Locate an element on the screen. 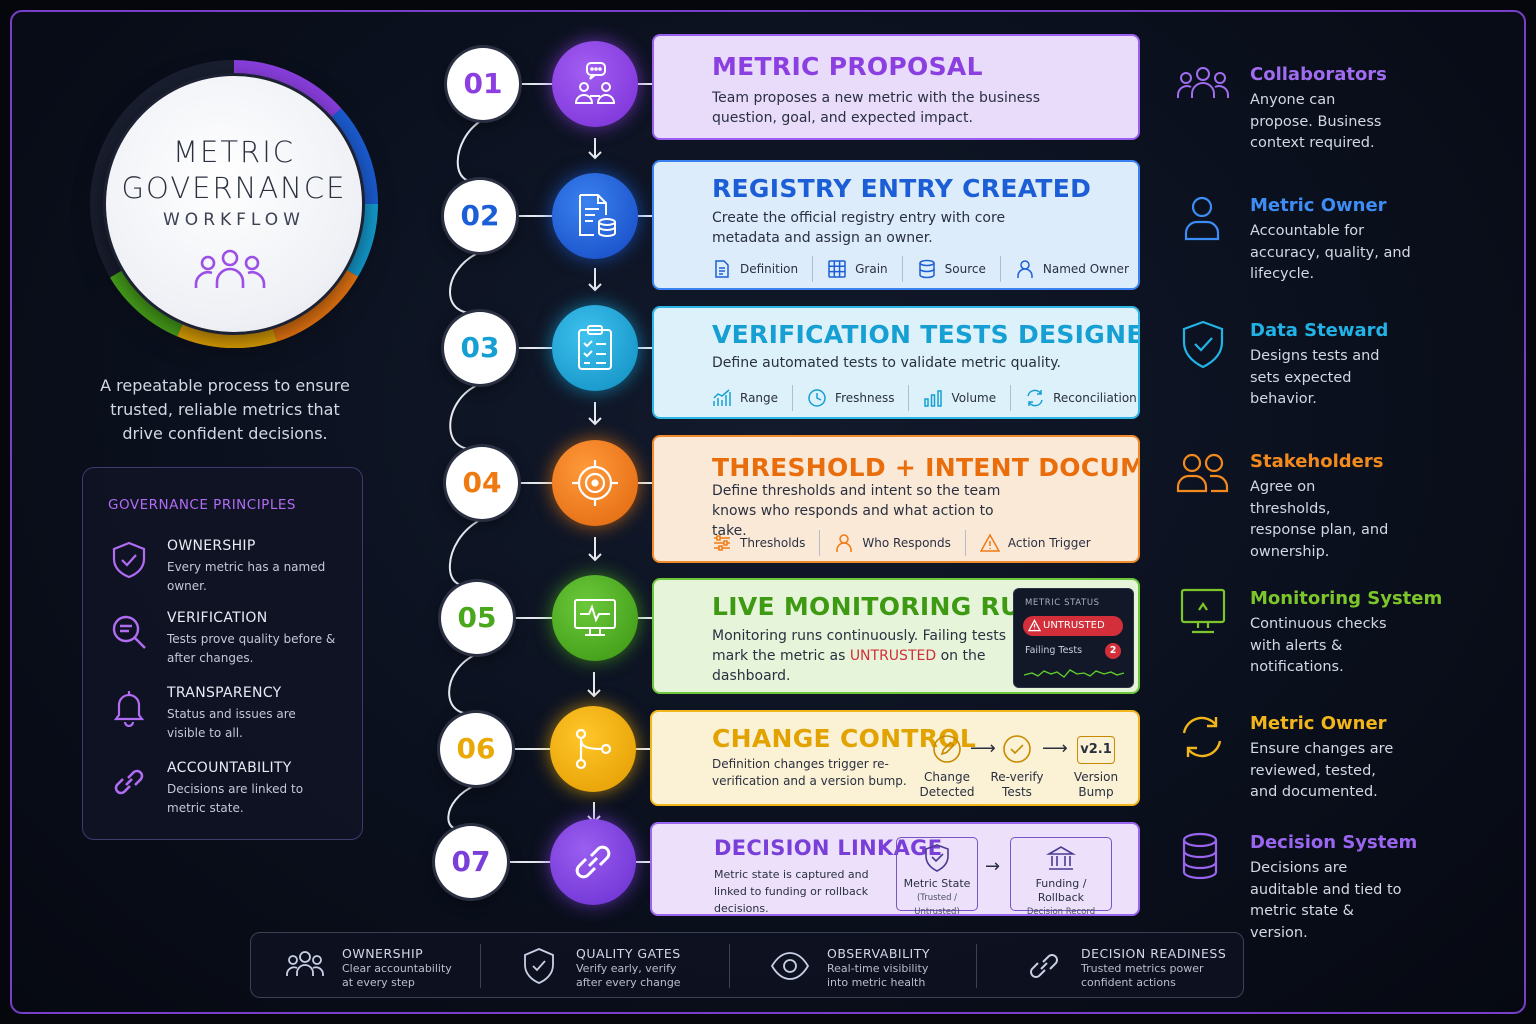  role-title: Data Steward is located at coordinates (1319, 330).